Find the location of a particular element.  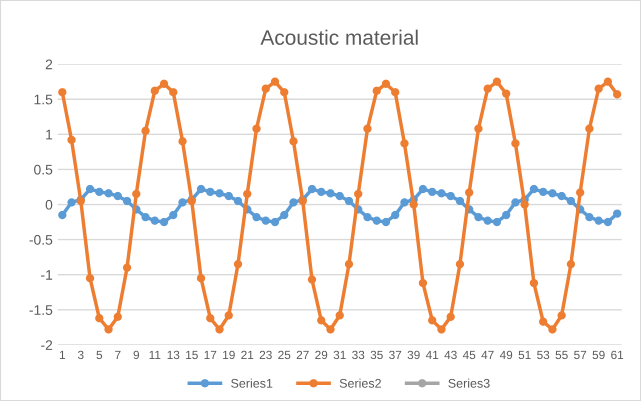

x-tick-label: 51 is located at coordinates (524, 355).